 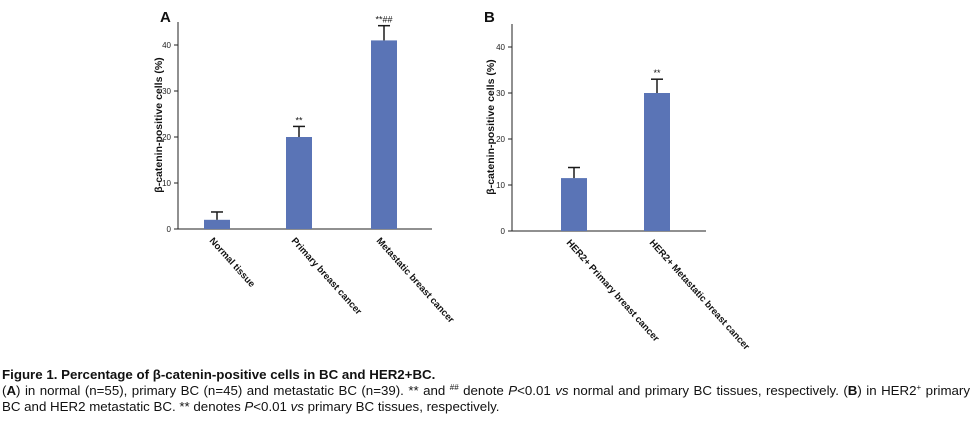 I want to click on caption-hash-superscript: ##, so click(x=454, y=387).